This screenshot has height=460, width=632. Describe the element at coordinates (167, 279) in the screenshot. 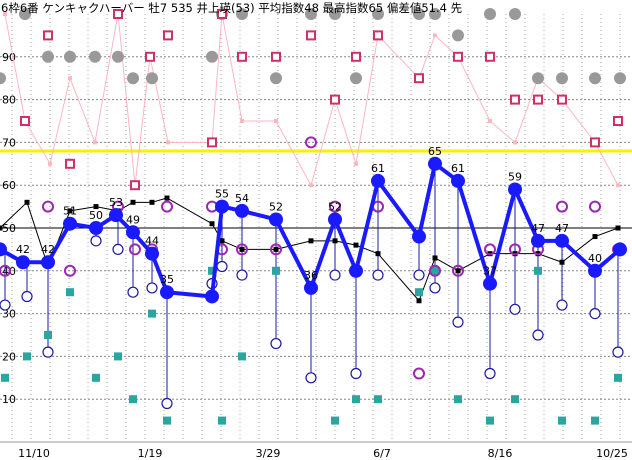

I see `data-label: 35` at that location.